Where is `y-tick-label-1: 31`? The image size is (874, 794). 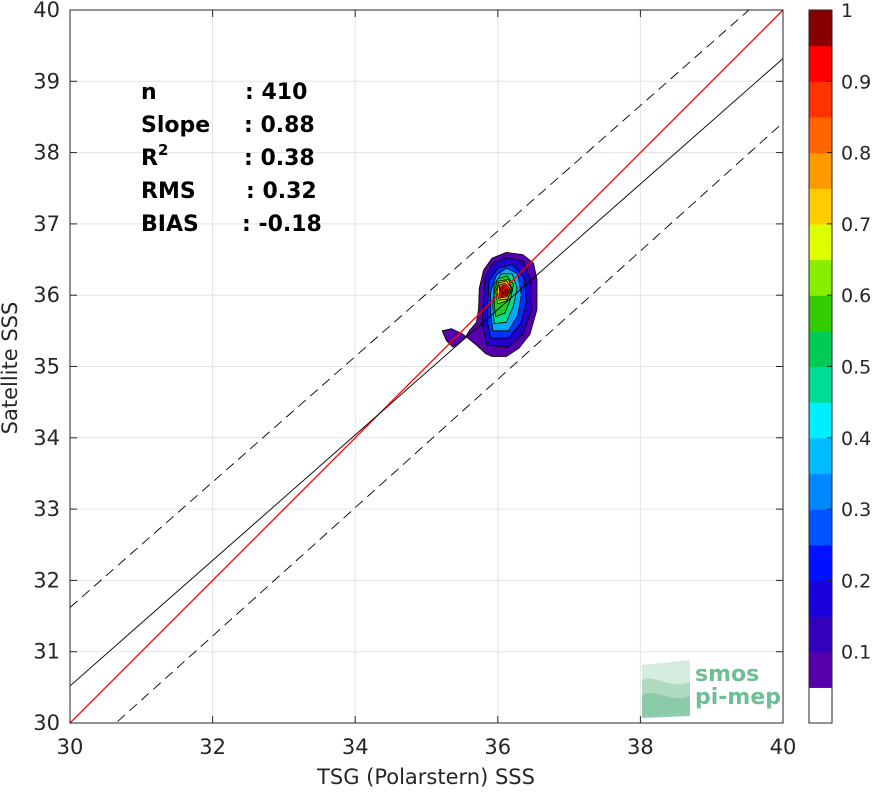 y-tick-label-1: 31 is located at coordinates (46, 652).